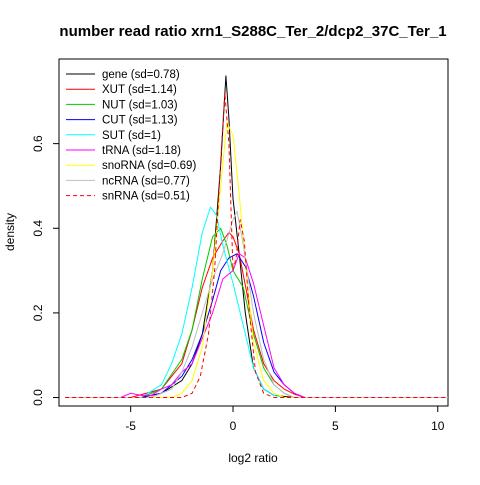  Describe the element at coordinates (38, 397) in the screenshot. I see `y-tick-label: 0.0` at that location.